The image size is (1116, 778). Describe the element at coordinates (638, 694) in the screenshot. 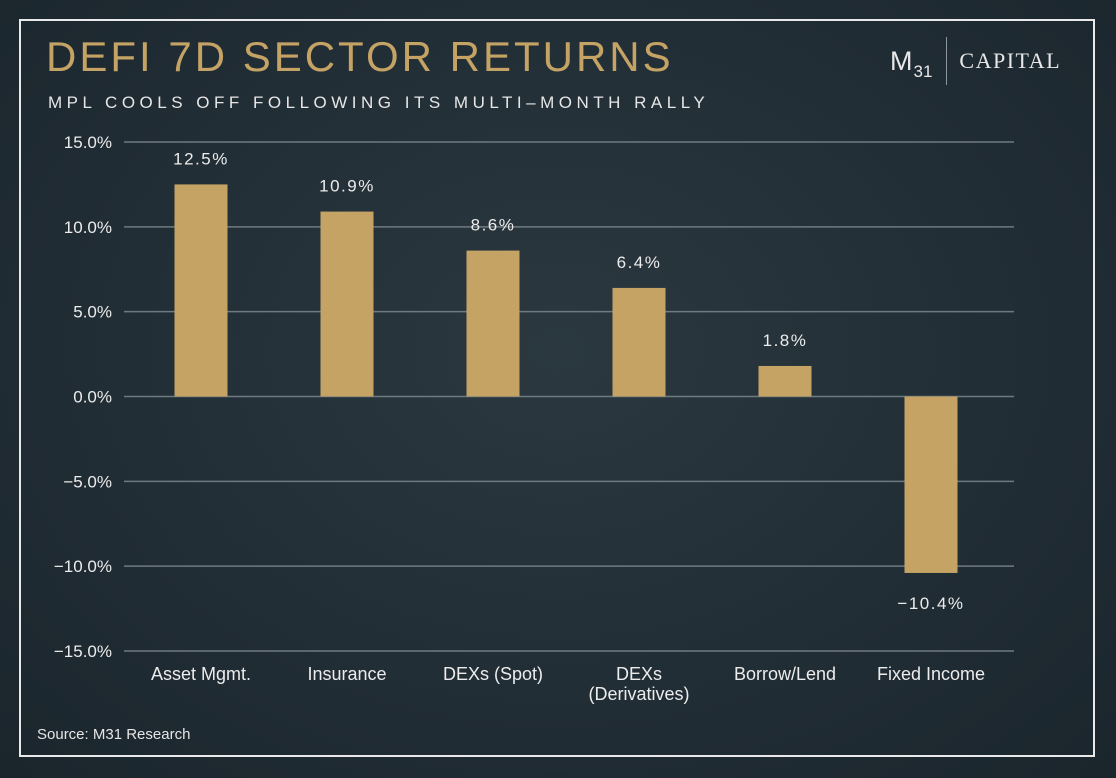

I see `x-tick-label: (Derivatives)` at that location.